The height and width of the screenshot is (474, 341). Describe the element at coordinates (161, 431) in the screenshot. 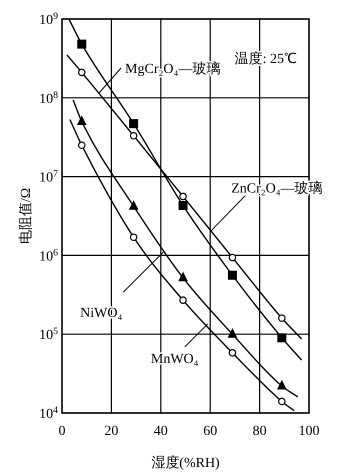

I see `x-tick-label: 40` at that location.